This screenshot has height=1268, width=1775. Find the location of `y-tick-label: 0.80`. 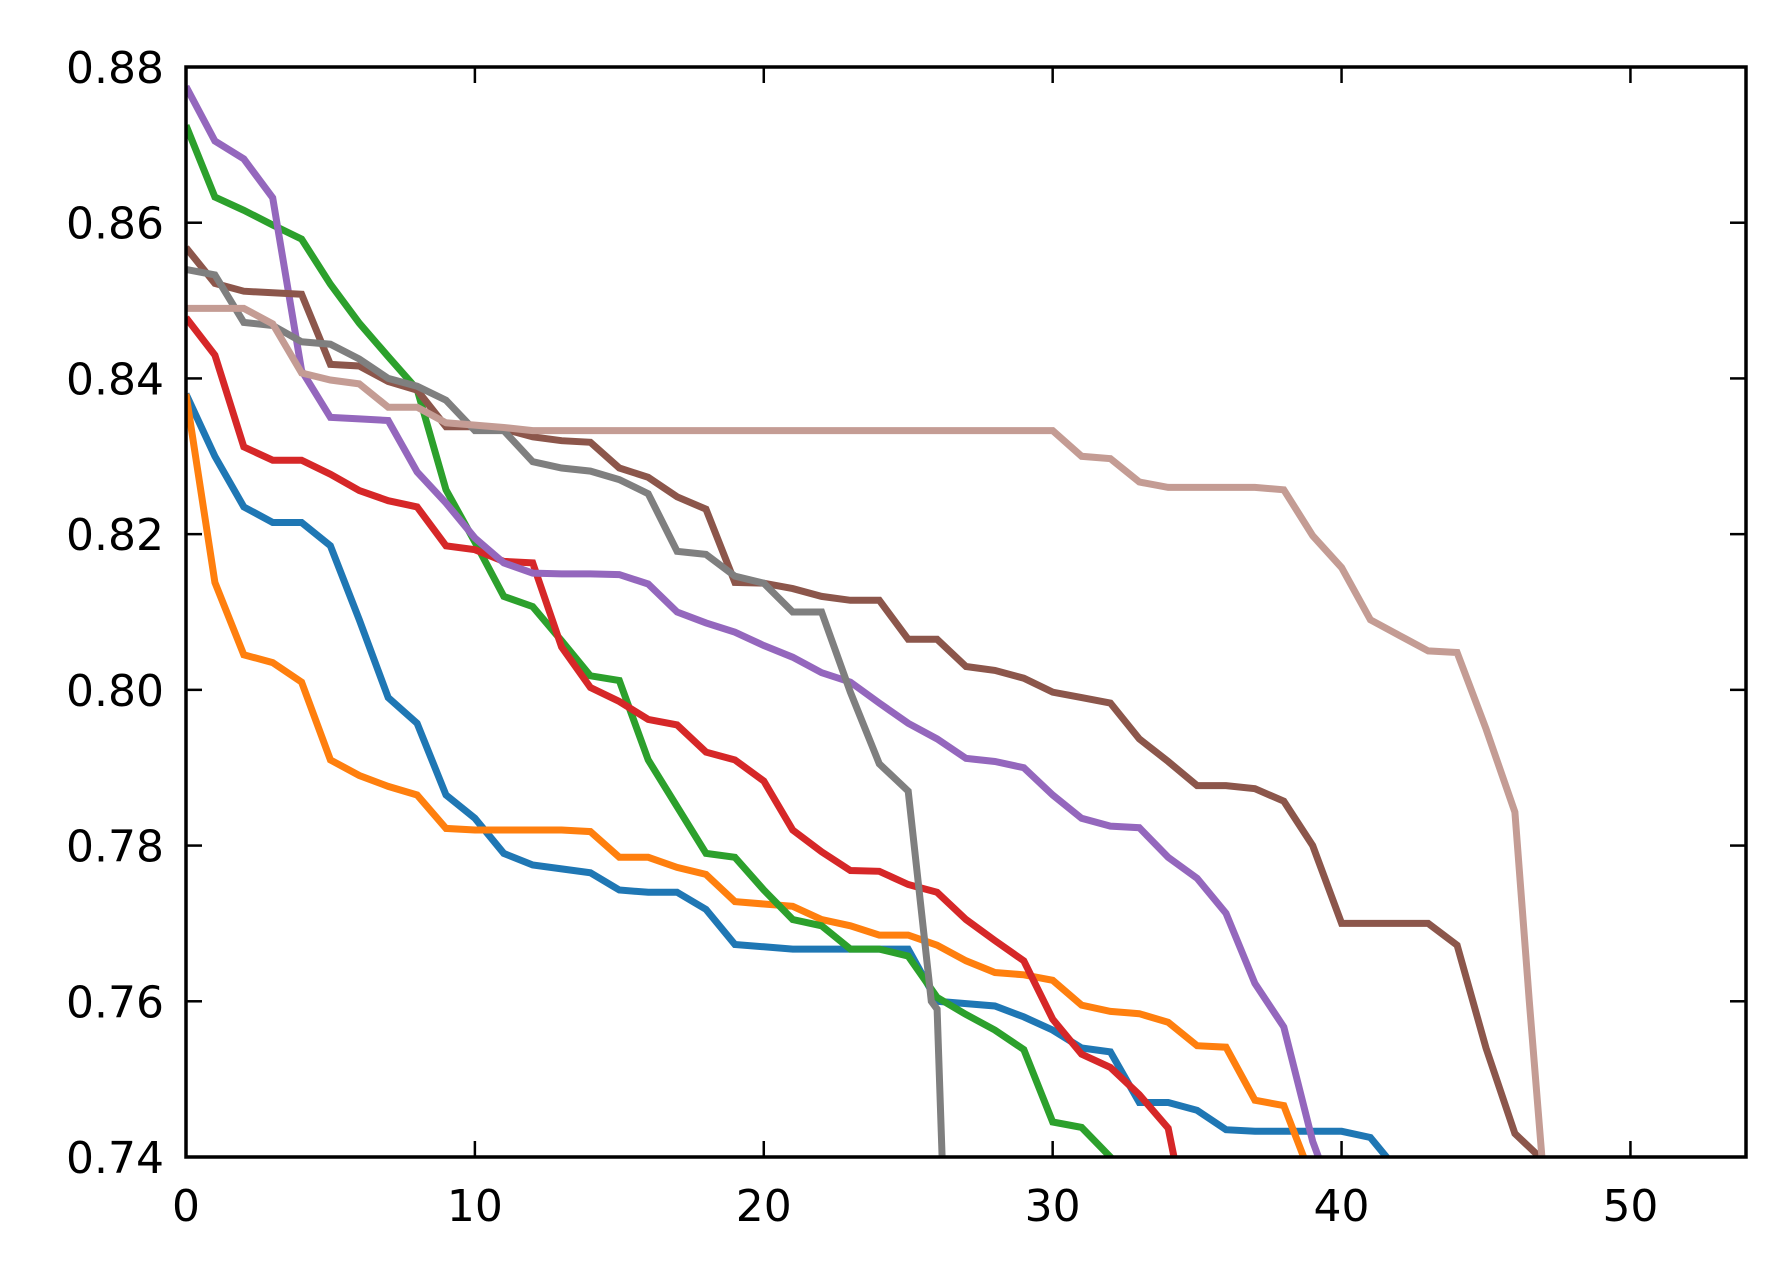

y-tick-label: 0.80 is located at coordinates (115, 691).